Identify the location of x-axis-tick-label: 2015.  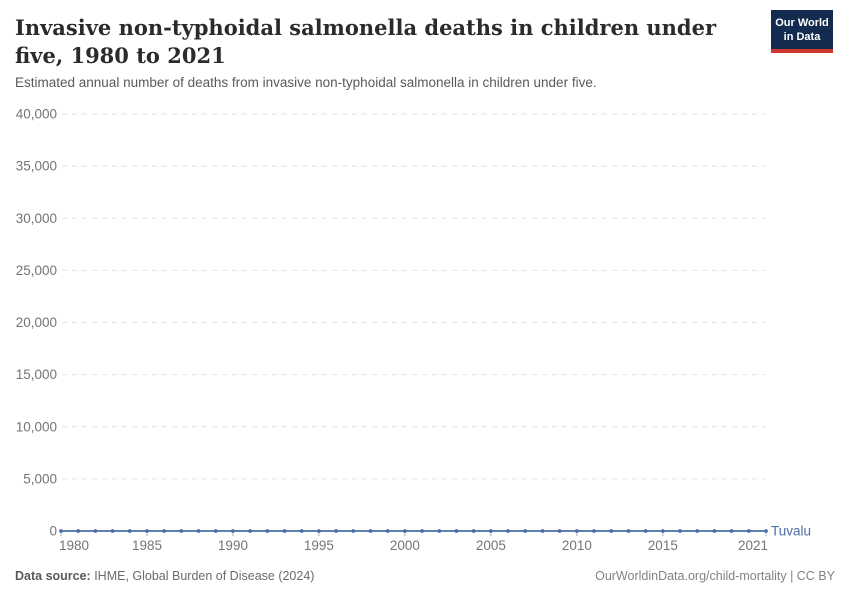
(663, 545).